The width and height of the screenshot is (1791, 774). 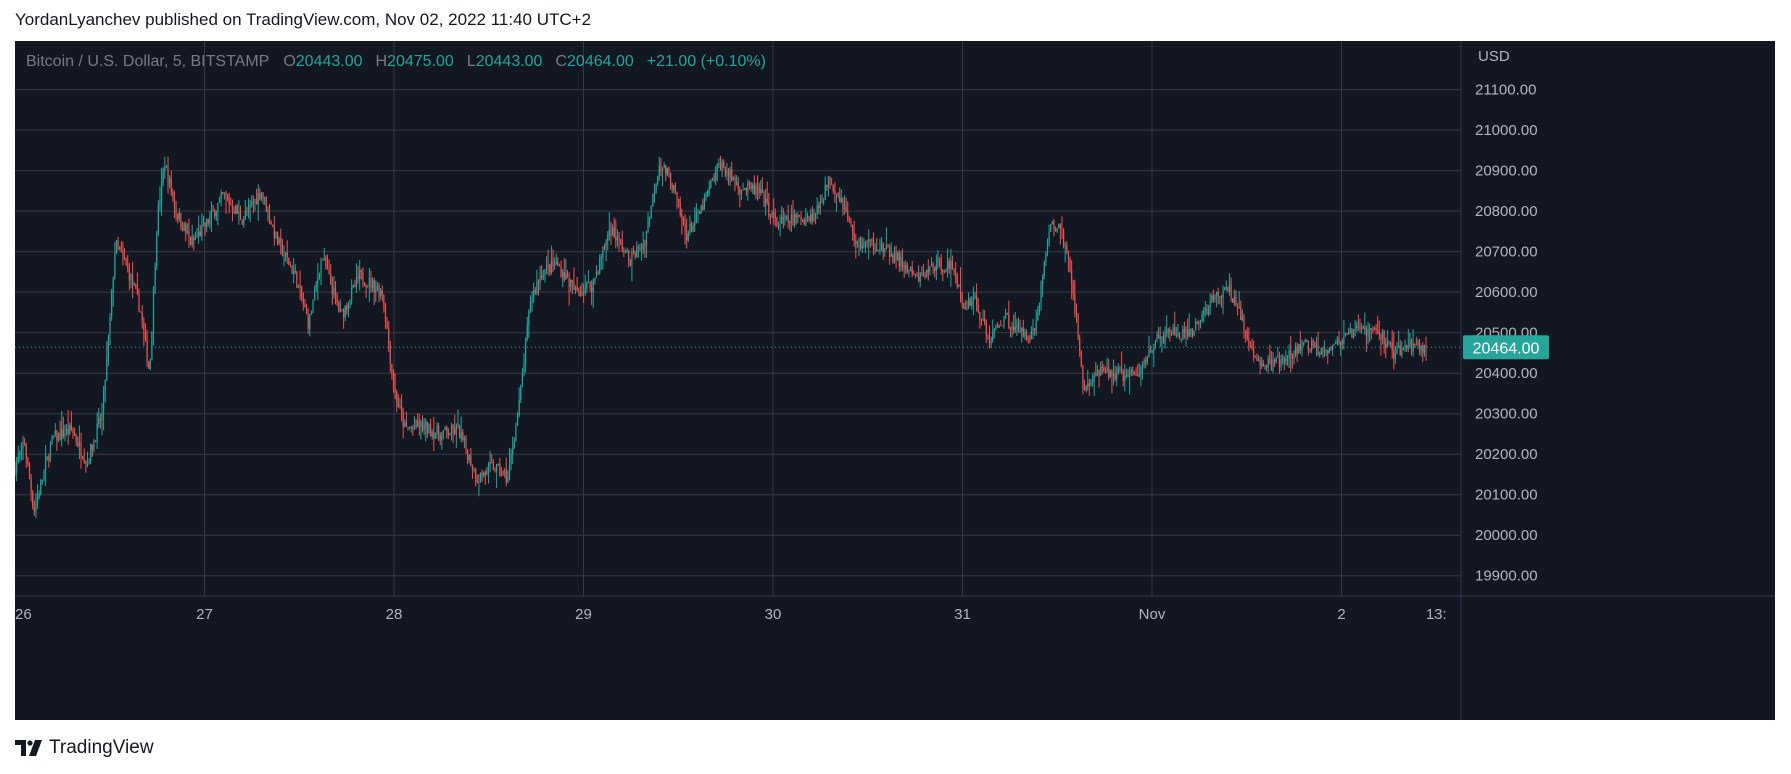 What do you see at coordinates (84, 748) in the screenshot?
I see `tradingview-logo: TradingView` at bounding box center [84, 748].